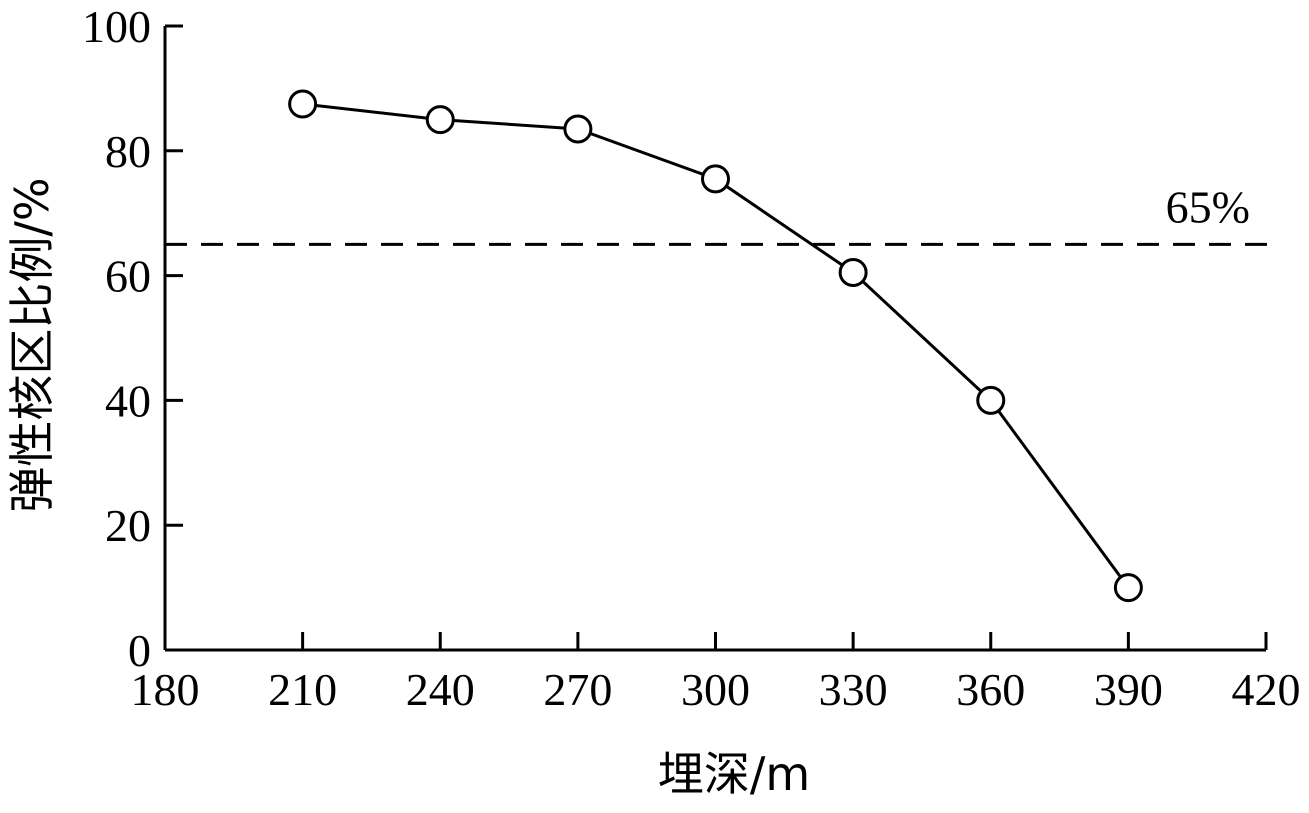 Image resolution: width=1309 pixels, height=813 pixels. I want to click on x-ticks: 180 210 240 270 300 330 360 390 420, so click(716, 673).